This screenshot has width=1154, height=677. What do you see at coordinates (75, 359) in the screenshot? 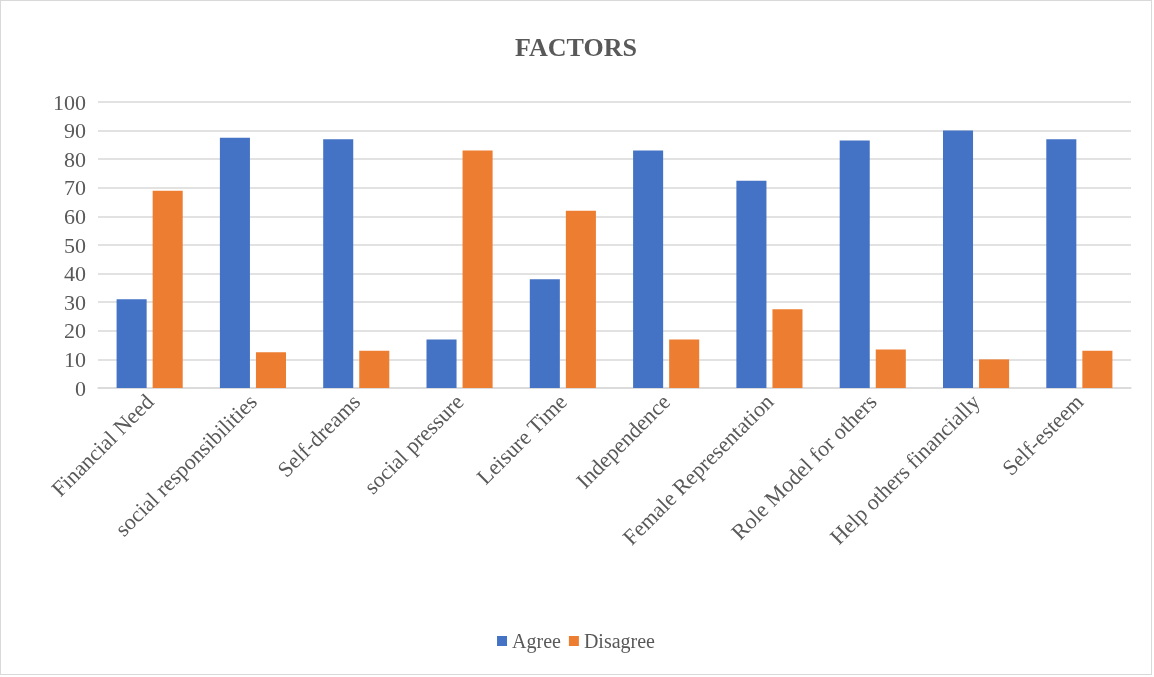
I see `y-tick-label: 10` at bounding box center [75, 359].